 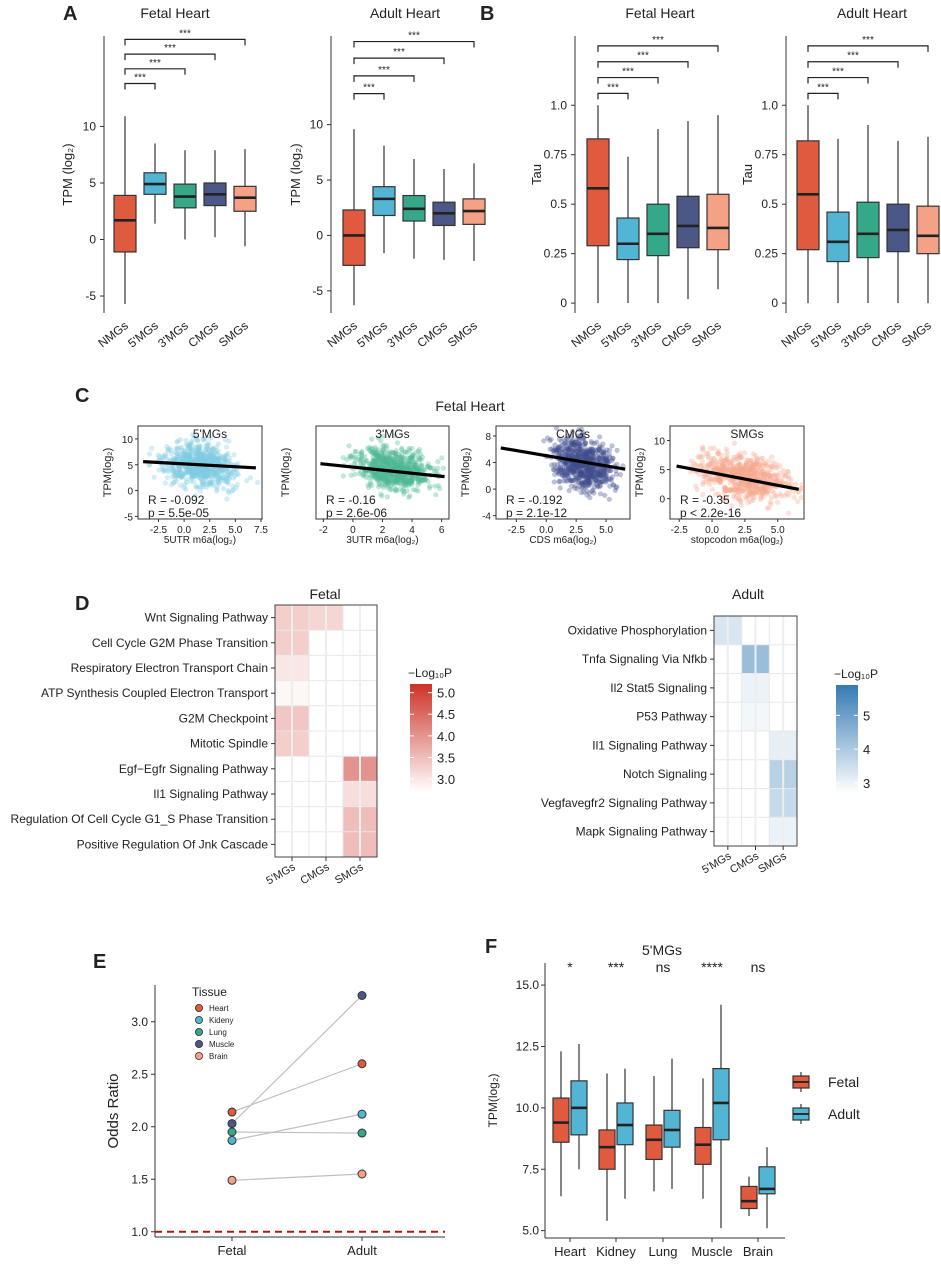 What do you see at coordinates (706, 334) in the screenshot?
I see `x-tick-label-b1: SMGs` at bounding box center [706, 334].